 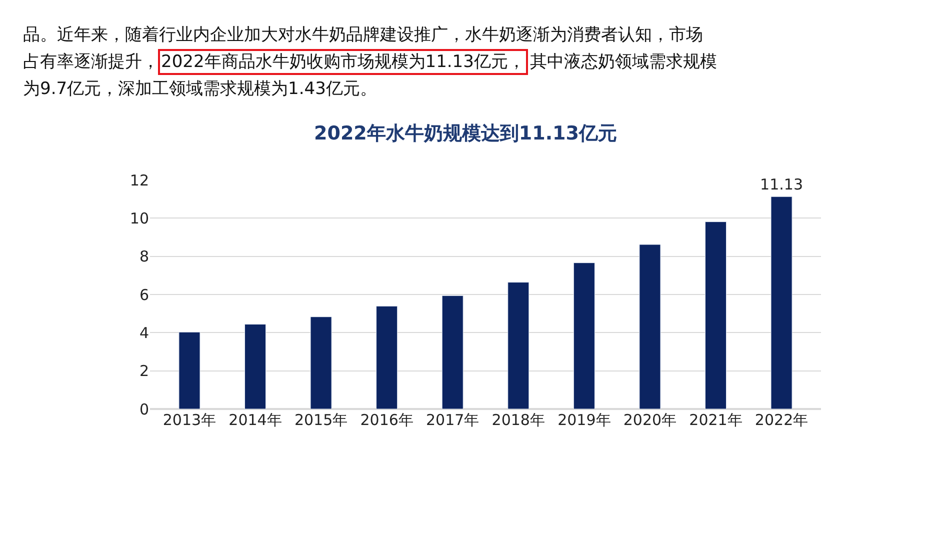 I want to click on y-tick-label: 4, so click(x=144, y=333).